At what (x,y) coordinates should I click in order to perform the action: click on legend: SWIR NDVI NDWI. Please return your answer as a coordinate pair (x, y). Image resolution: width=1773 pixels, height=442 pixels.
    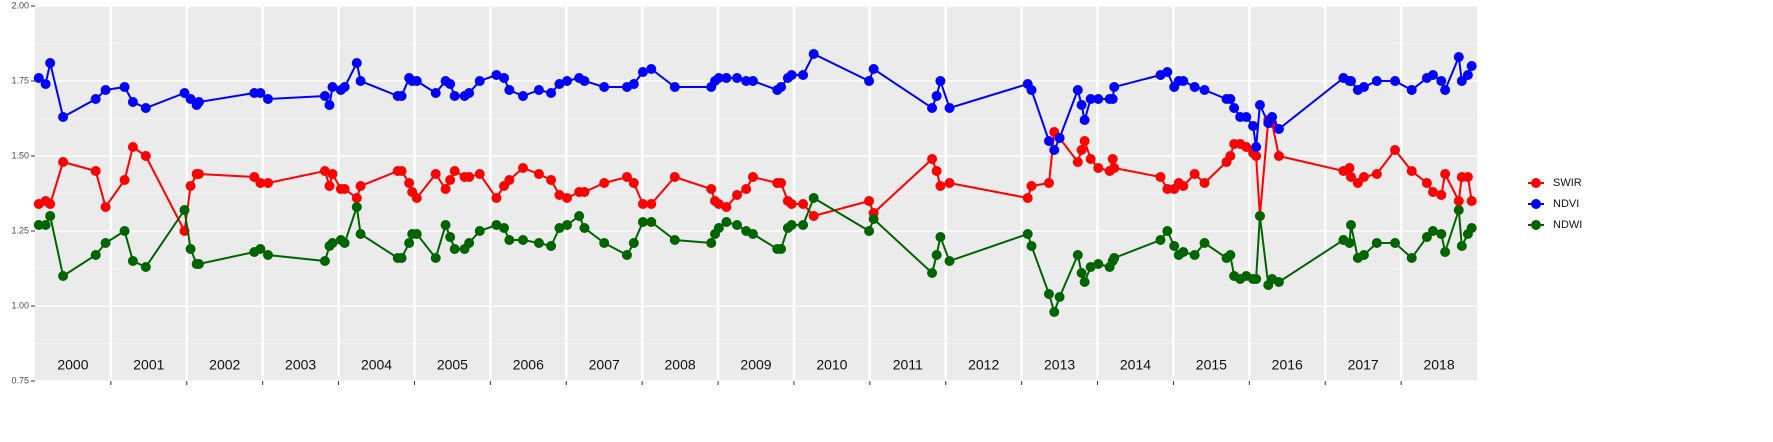
    Looking at the image, I should click on (1555, 204).